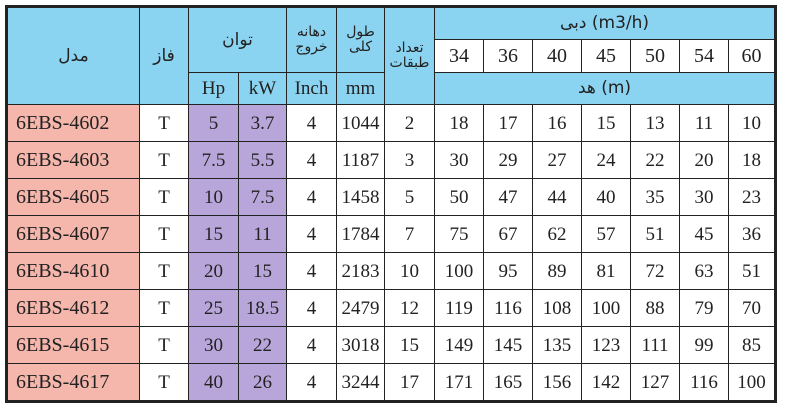 The image size is (795, 417). I want to click on length-cell: 3018, so click(360, 345).